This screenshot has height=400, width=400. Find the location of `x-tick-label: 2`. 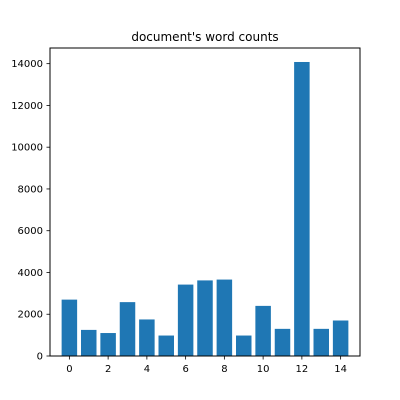

x-tick-label: 2 is located at coordinates (108, 369).